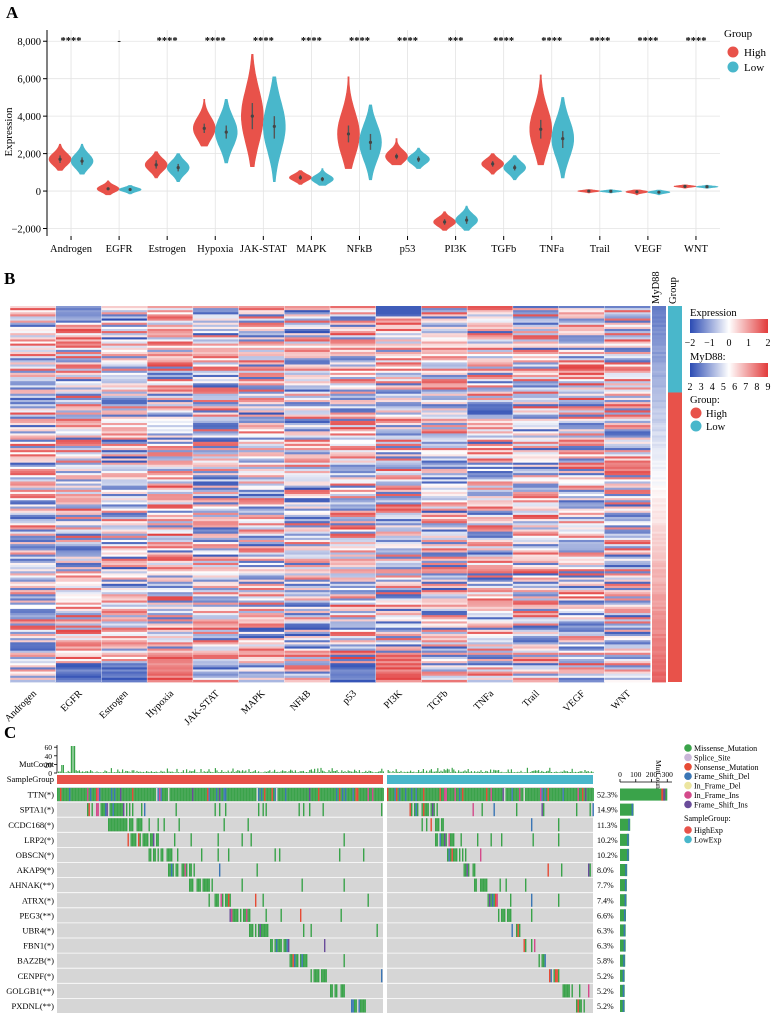  I want to click on gene-percent: 6.6%, so click(605, 915).